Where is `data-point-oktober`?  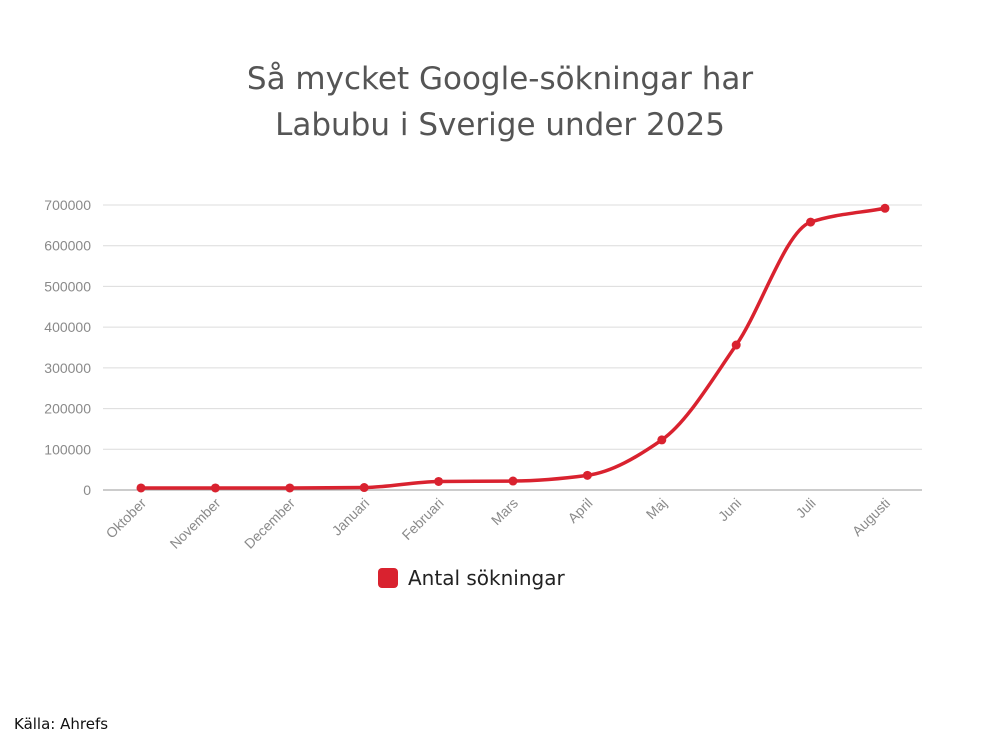 data-point-oktober is located at coordinates (141, 488).